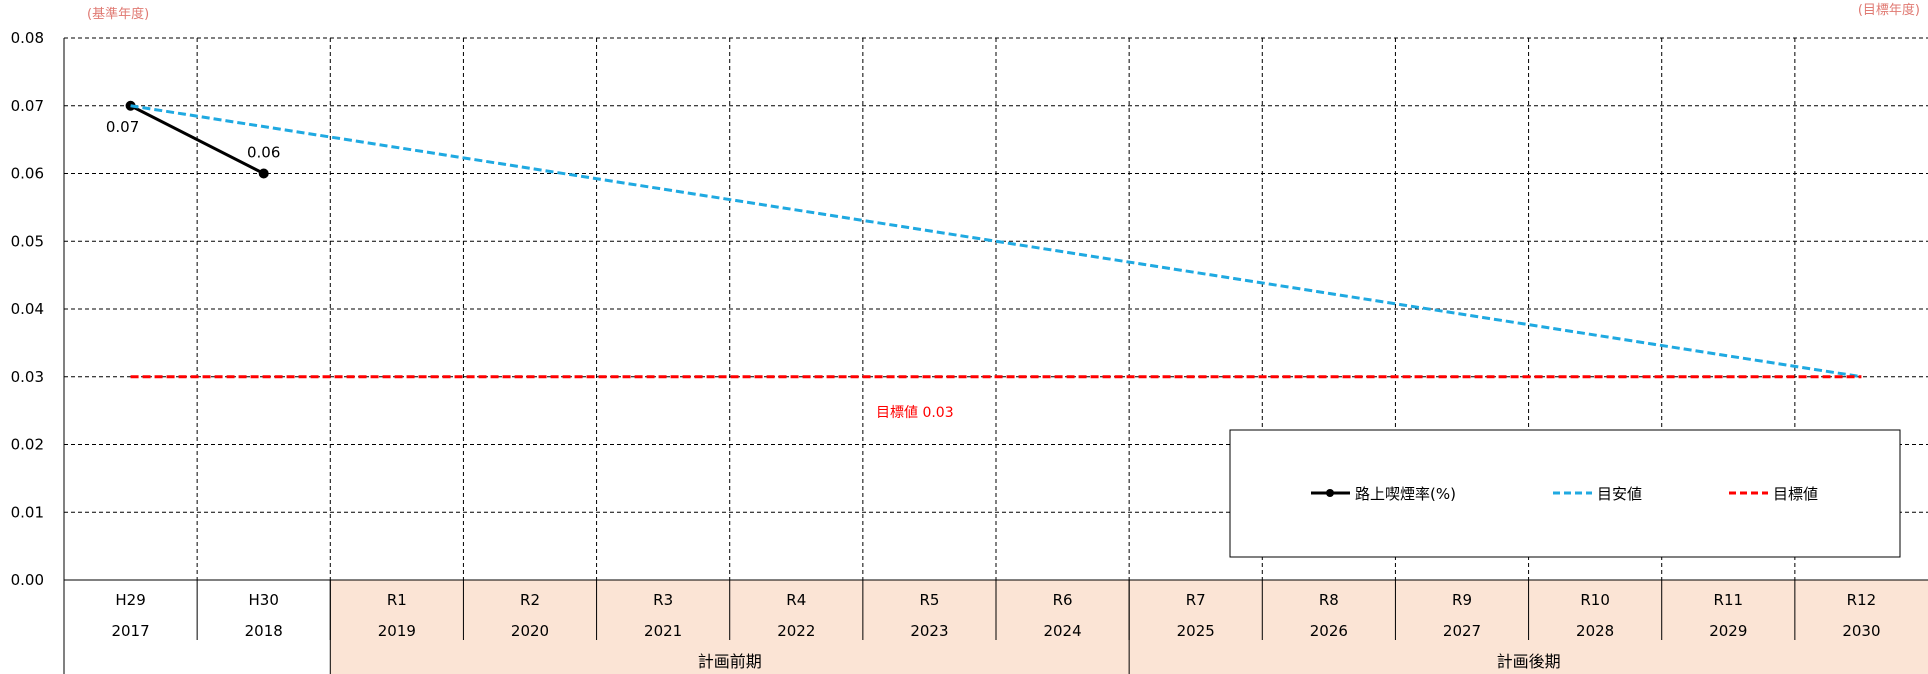  What do you see at coordinates (130, 631) in the screenshot?
I see `x-year-label-0: 2017` at bounding box center [130, 631].